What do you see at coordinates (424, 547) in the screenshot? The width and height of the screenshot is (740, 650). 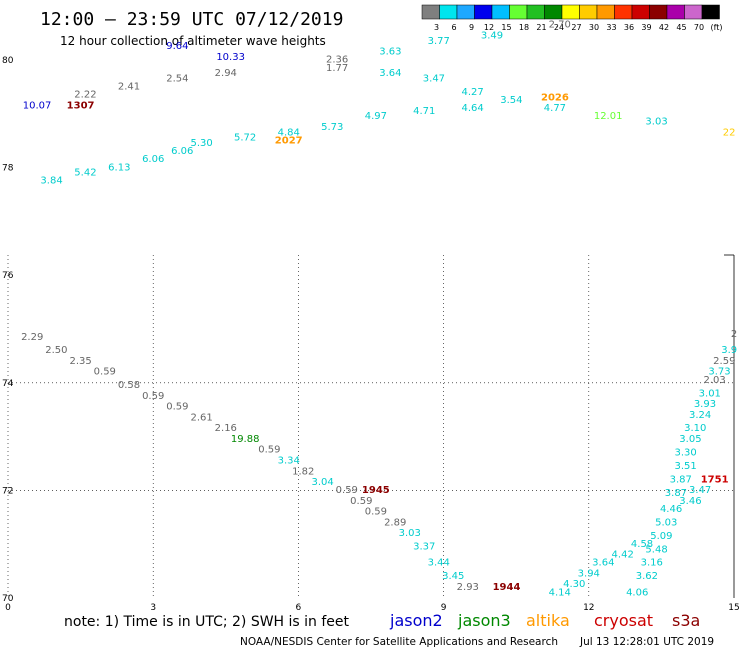 I see `swh-data-label: 3.37` at bounding box center [424, 547].